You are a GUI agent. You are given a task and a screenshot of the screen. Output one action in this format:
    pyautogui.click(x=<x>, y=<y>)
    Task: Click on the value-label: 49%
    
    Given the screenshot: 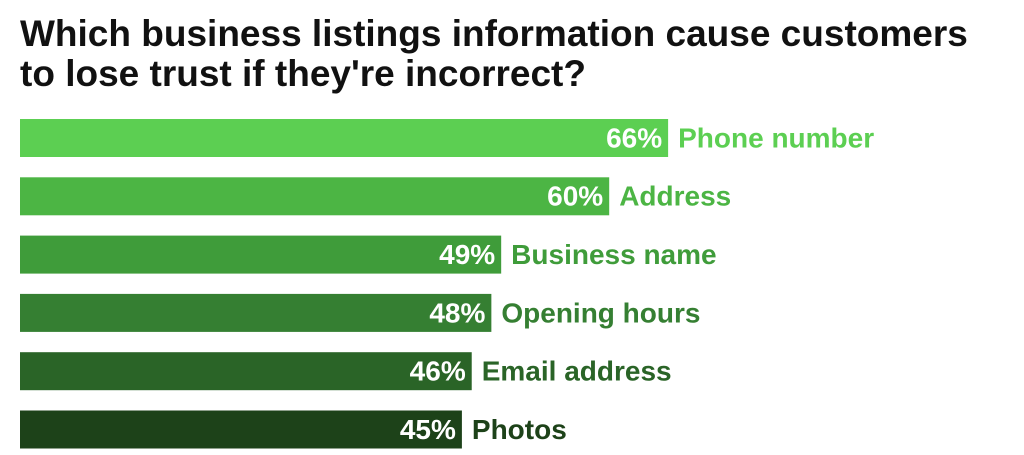 What is the action you would take?
    pyautogui.click(x=467, y=254)
    